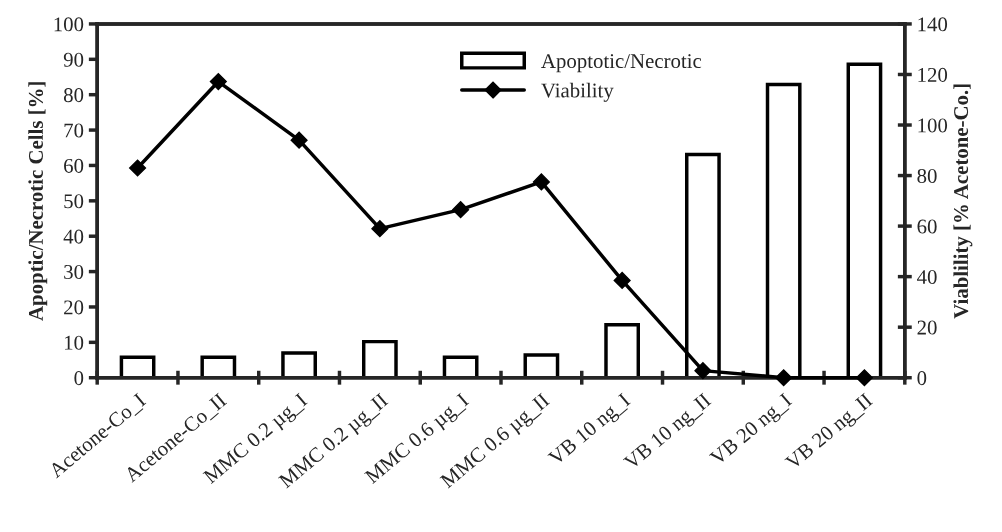 This screenshot has height=532, width=1002. What do you see at coordinates (38, 201) in the screenshot?
I see `y-axis-title: Apoptic/Necrotic Cells [%]` at bounding box center [38, 201].